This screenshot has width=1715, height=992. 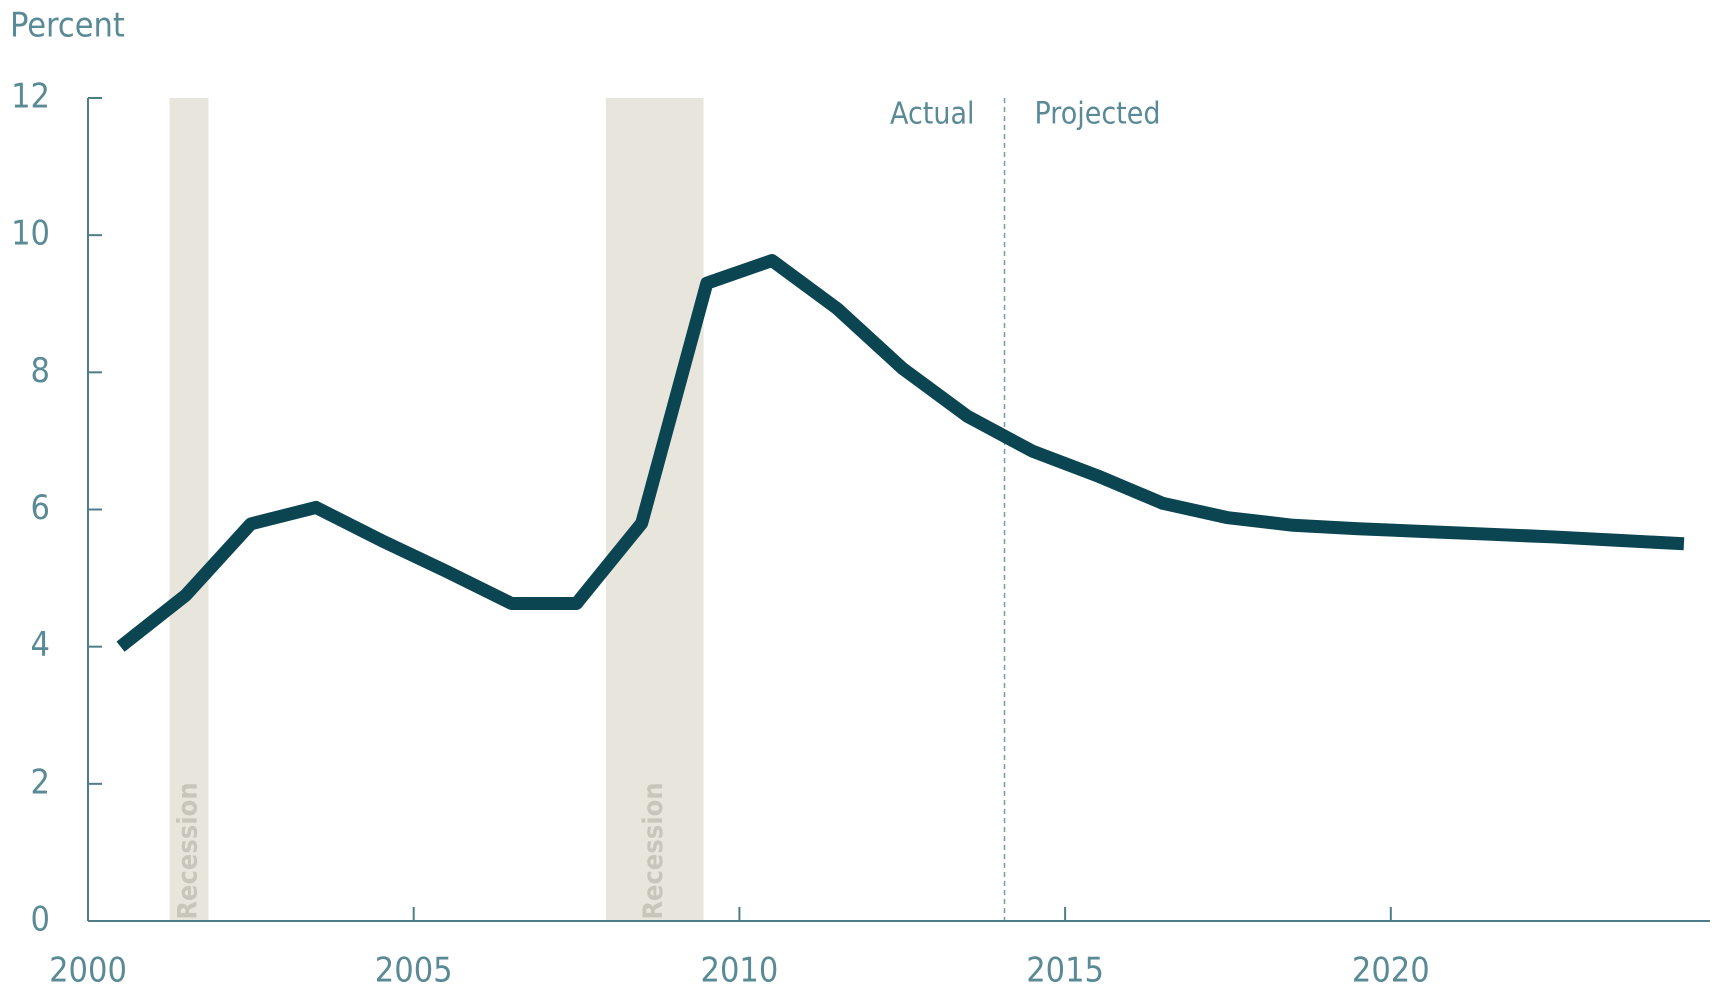 I want to click on x-tick-label: 2005, so click(x=414, y=971).